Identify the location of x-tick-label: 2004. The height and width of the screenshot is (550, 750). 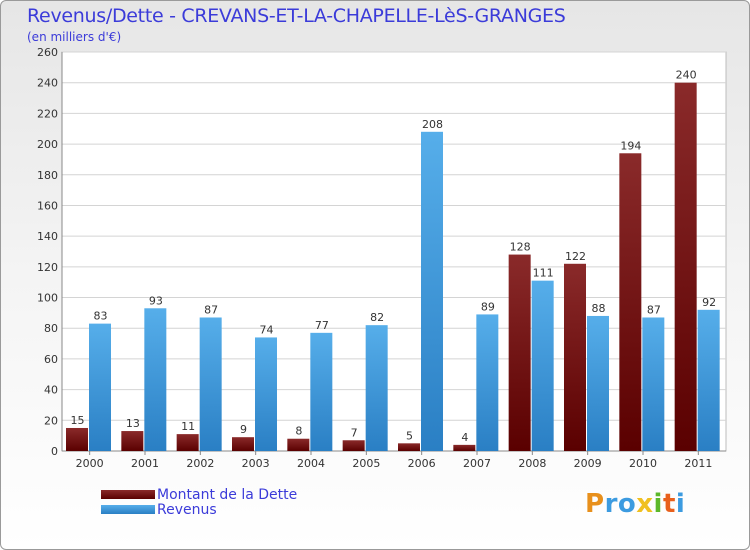
(311, 463).